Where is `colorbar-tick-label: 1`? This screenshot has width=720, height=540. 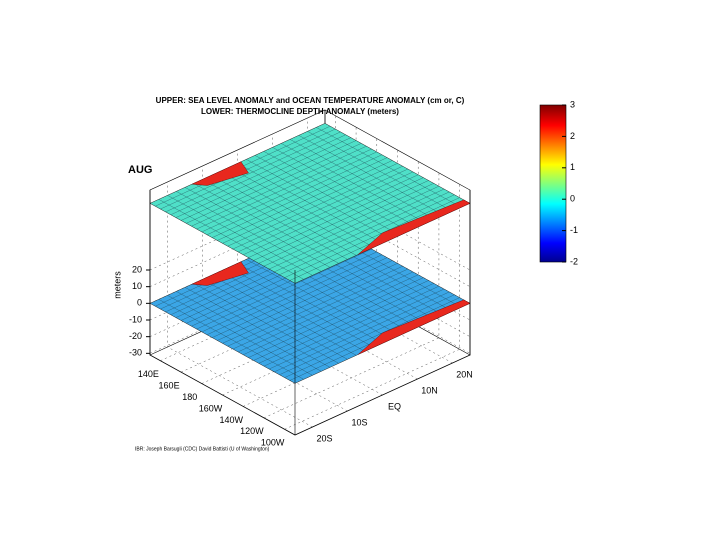
colorbar-tick-label: 1 is located at coordinates (572, 167).